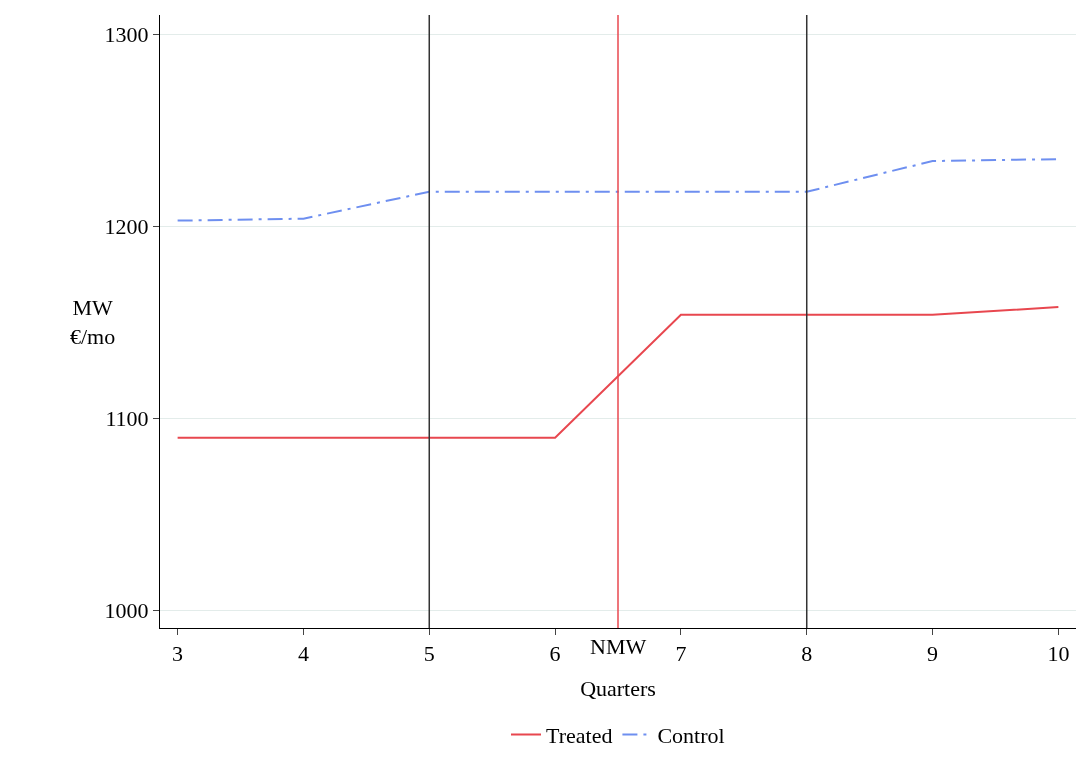 This screenshot has height=772, width=1086. Describe the element at coordinates (933, 654) in the screenshot. I see `x-tick-label: 9` at that location.